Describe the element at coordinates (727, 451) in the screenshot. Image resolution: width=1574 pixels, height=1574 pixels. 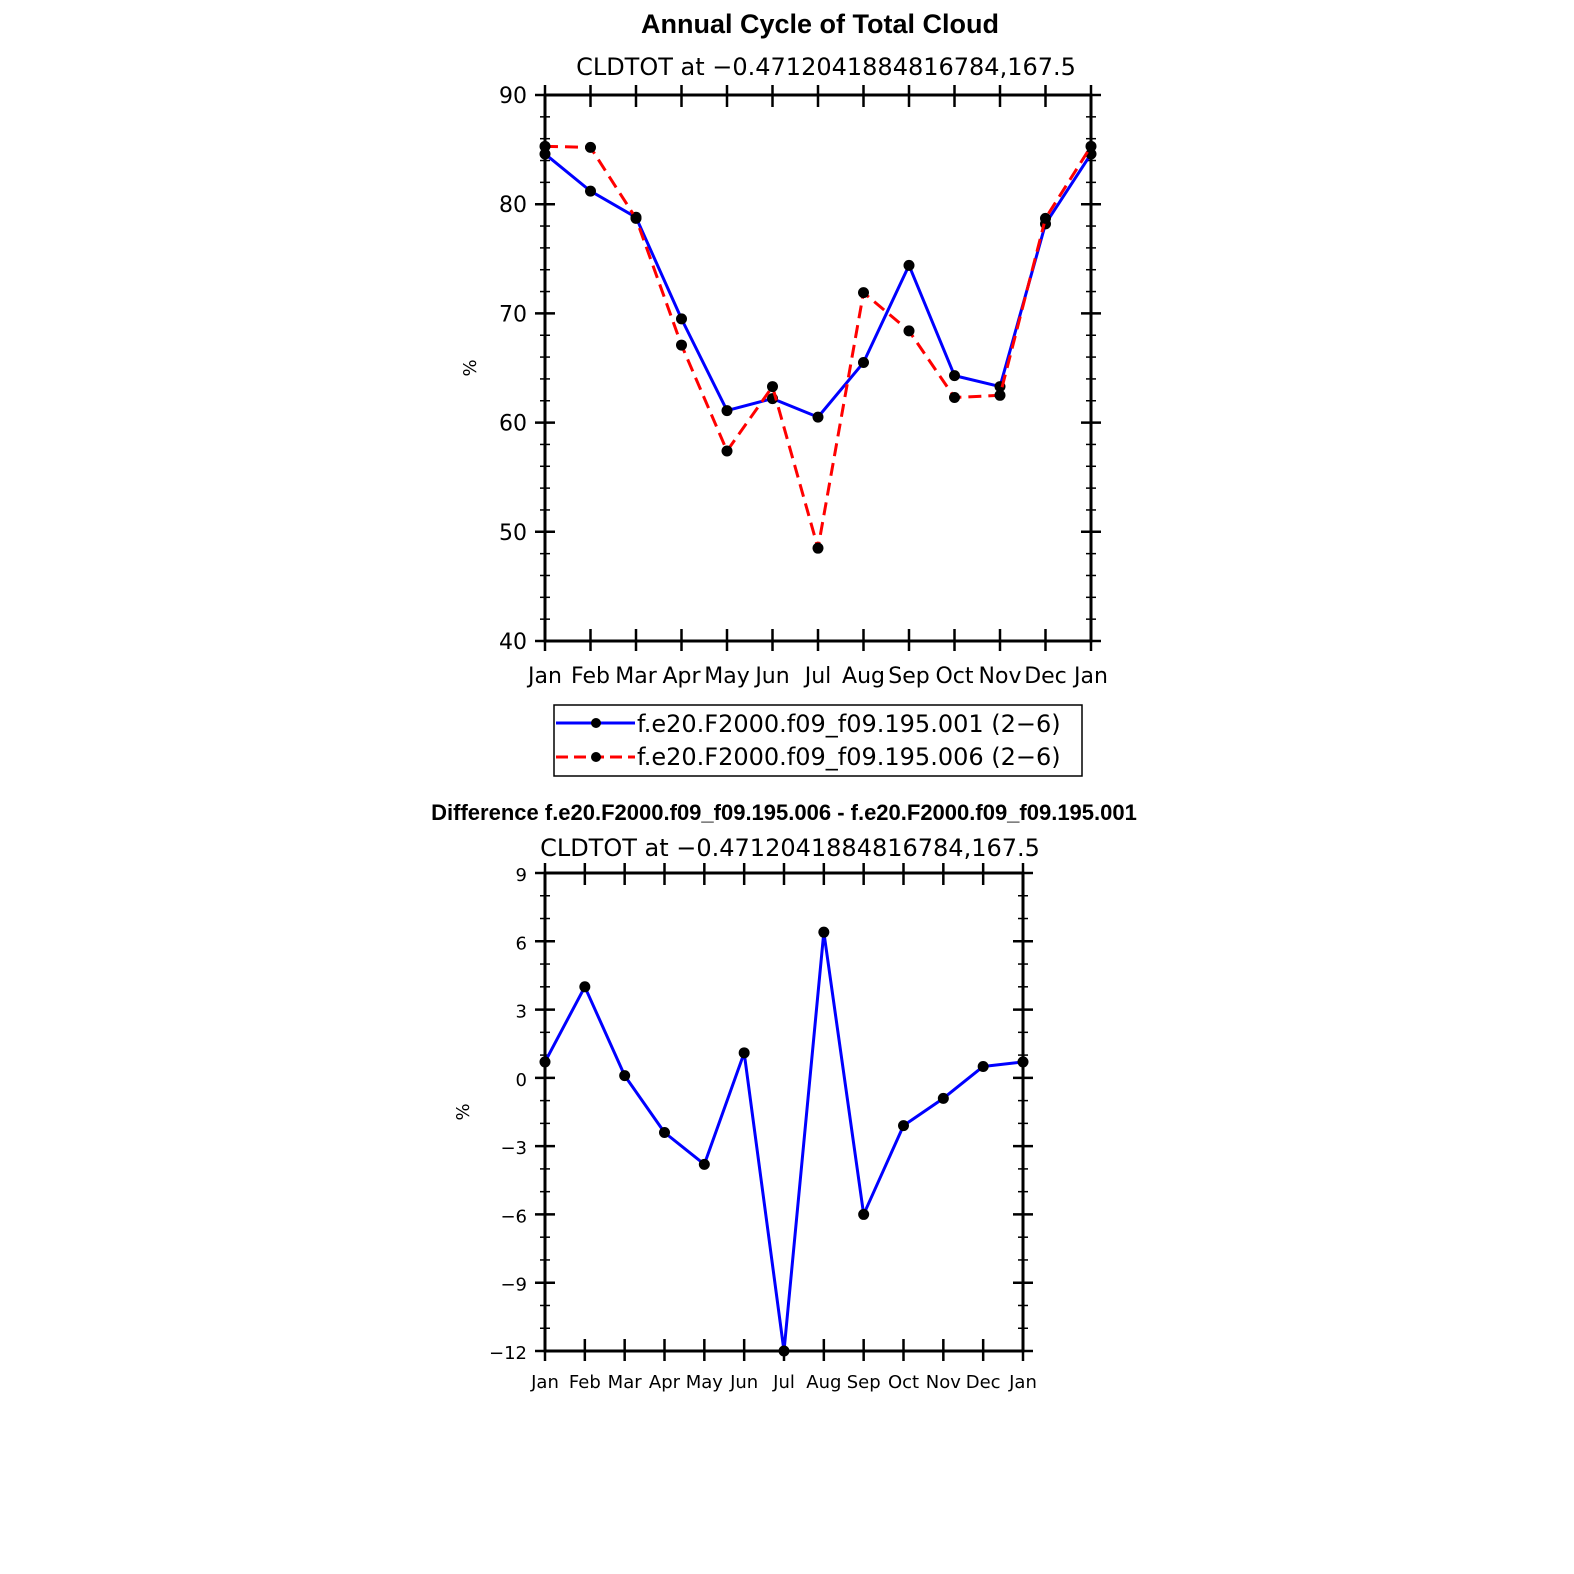
I see `series-2-point-may` at that location.